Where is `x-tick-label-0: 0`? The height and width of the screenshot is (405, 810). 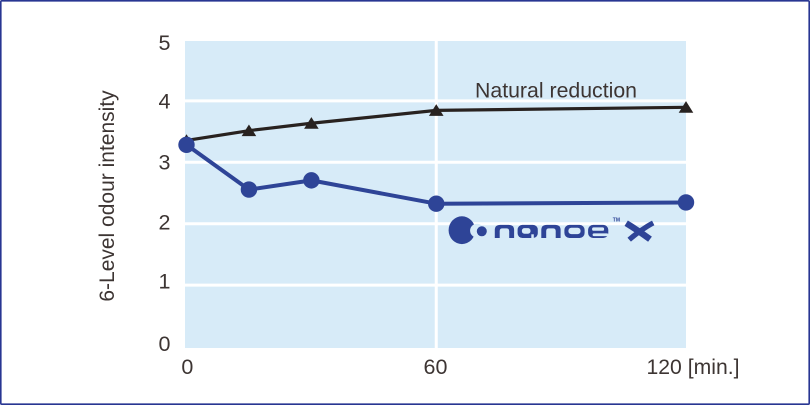
x-tick-label-0: 0 is located at coordinates (187, 367).